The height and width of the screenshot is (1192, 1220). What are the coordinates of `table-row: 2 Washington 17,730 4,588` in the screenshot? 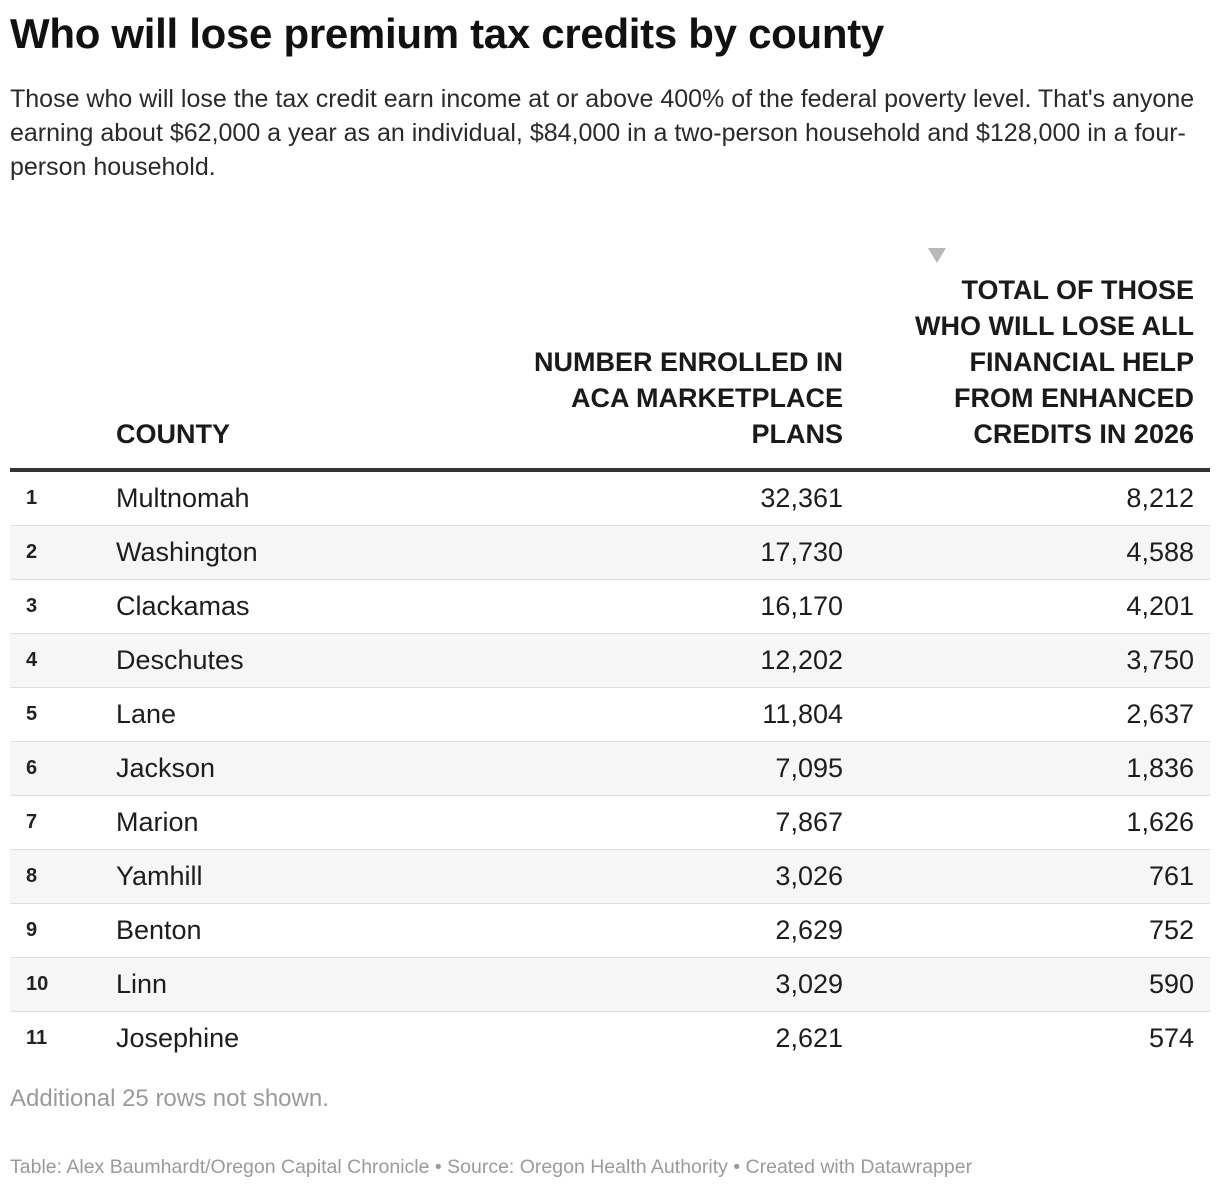 It's located at (610, 553).